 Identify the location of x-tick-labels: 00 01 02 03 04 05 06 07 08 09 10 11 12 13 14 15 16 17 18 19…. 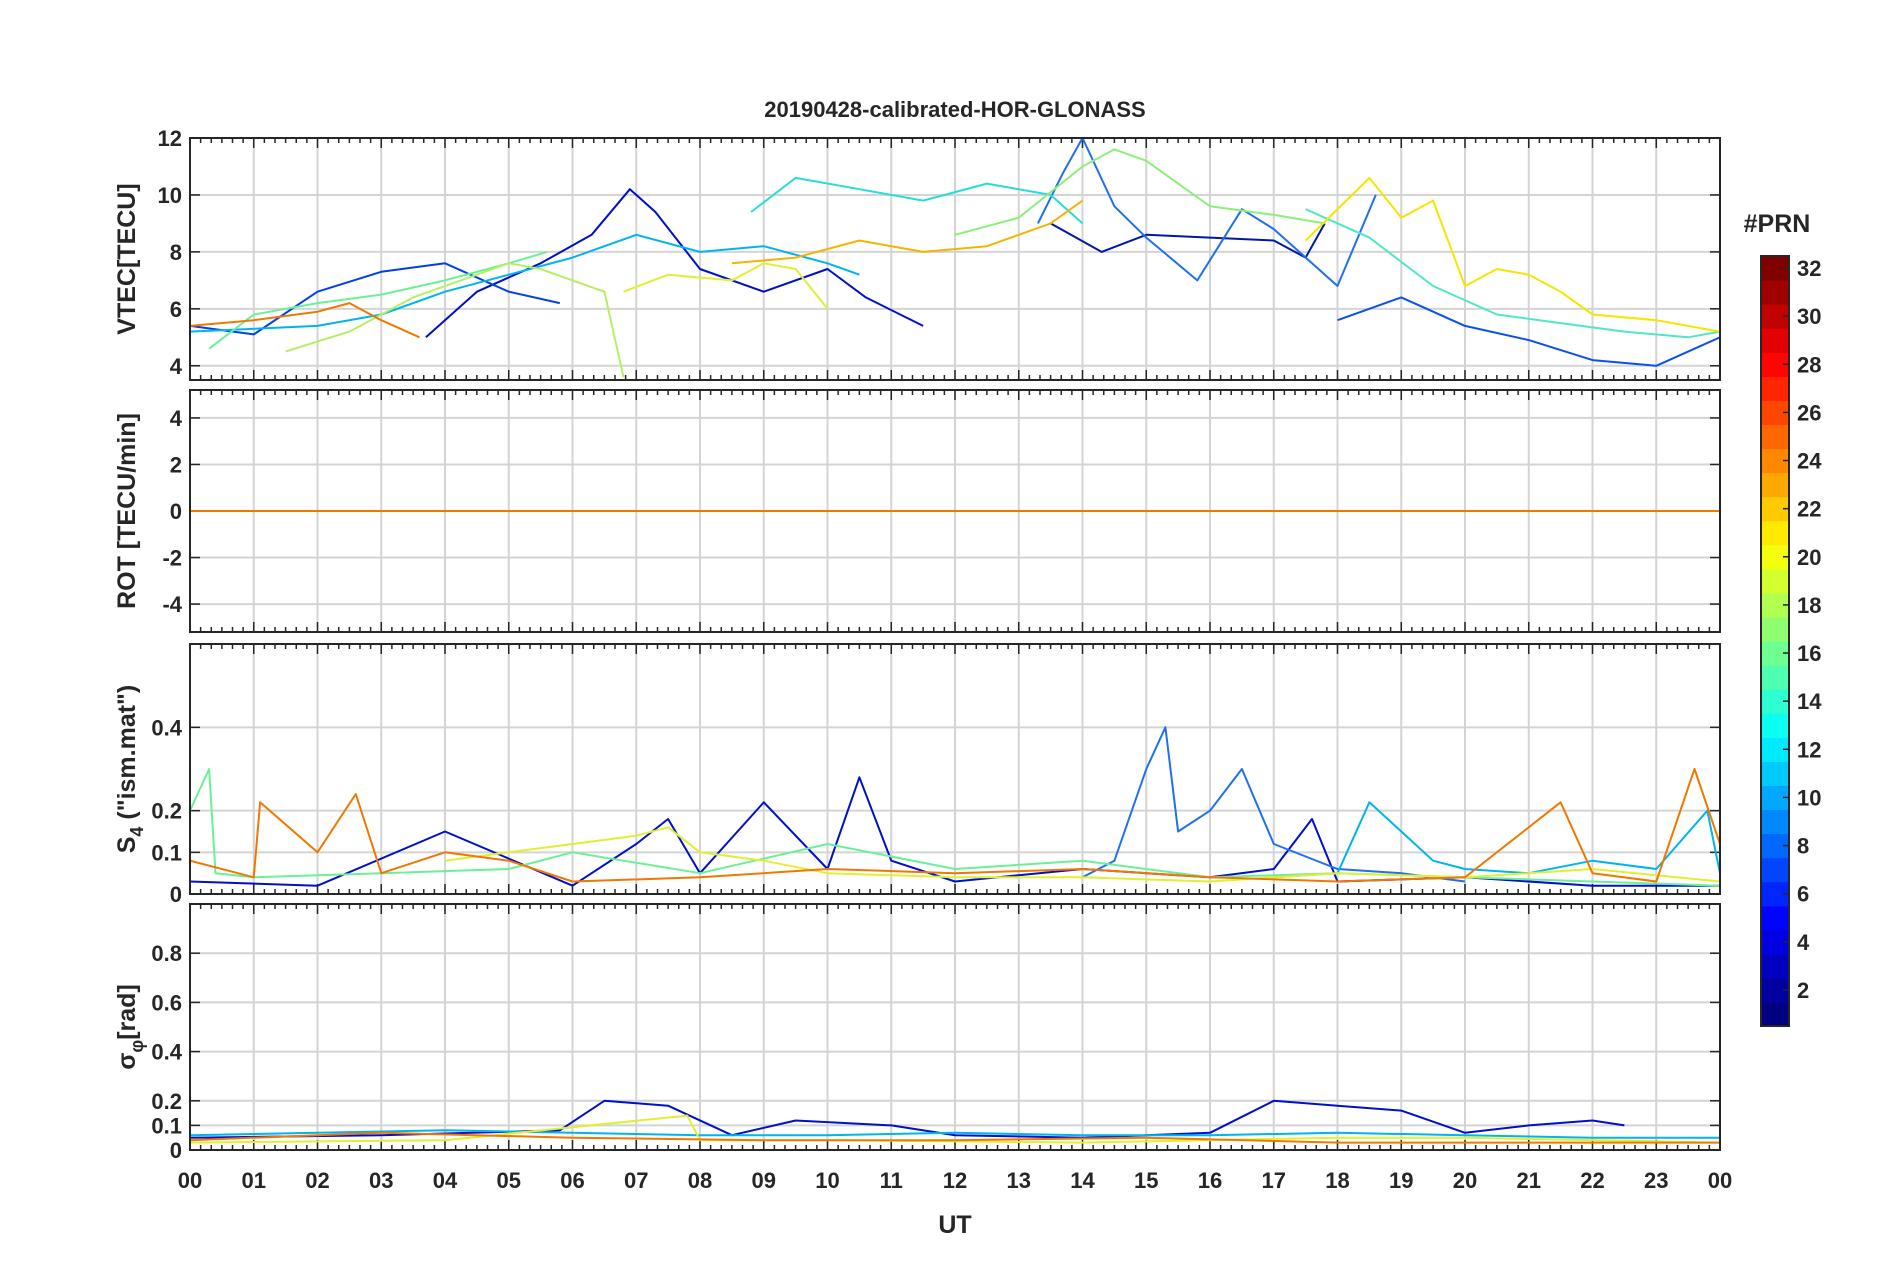
(955, 1180).